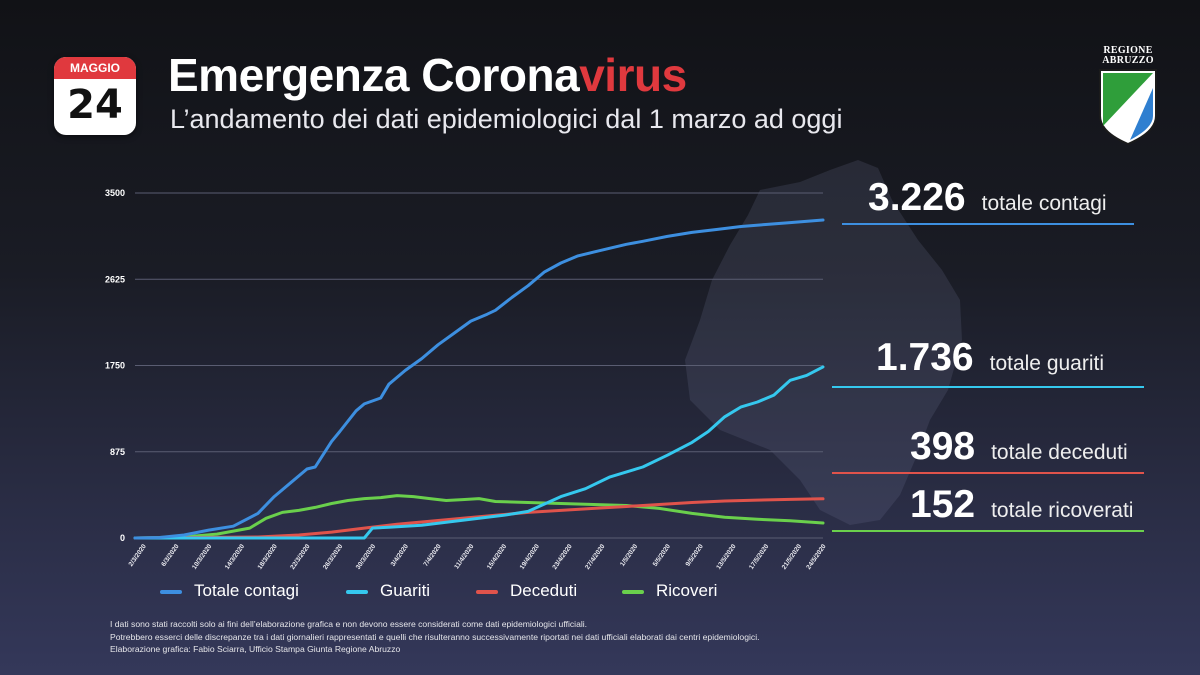 The height and width of the screenshot is (675, 1200). What do you see at coordinates (497, 557) in the screenshot?
I see `x-tick-label: 15/4/2020` at bounding box center [497, 557].